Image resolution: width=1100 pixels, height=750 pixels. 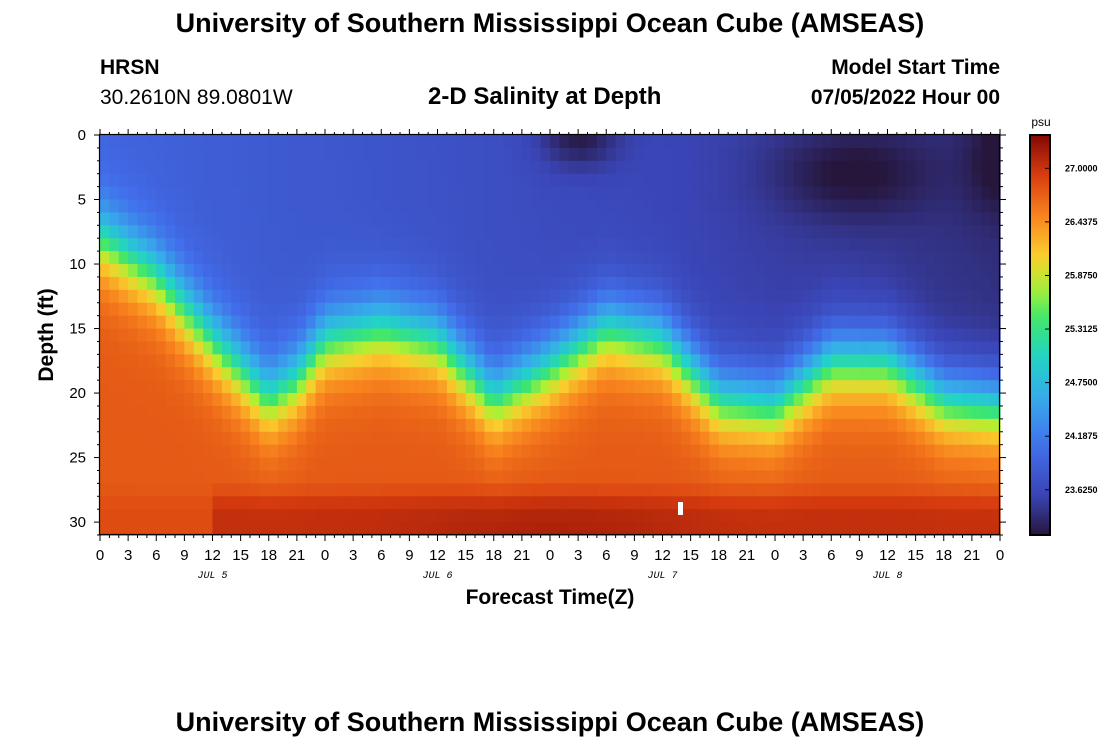 What do you see at coordinates (972, 555) in the screenshot?
I see `x-tick-label: 21` at bounding box center [972, 555].